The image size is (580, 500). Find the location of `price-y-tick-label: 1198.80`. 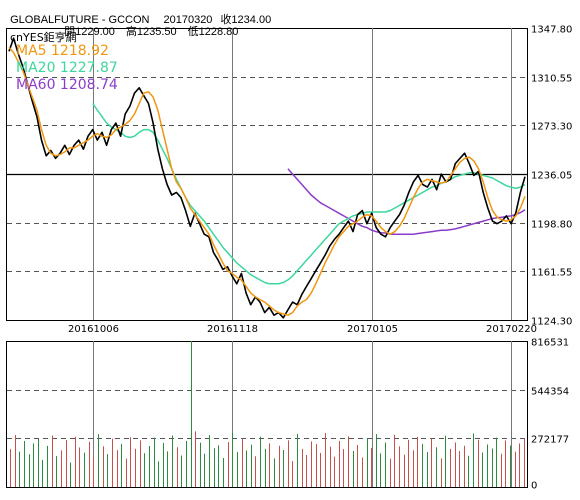

price-y-tick-label: 1198.80 is located at coordinates (551, 225).